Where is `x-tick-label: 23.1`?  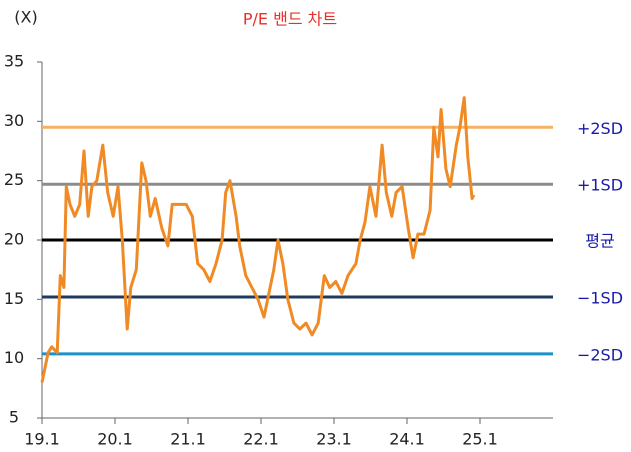 x-tick-label: 23.1 is located at coordinates (334, 439).